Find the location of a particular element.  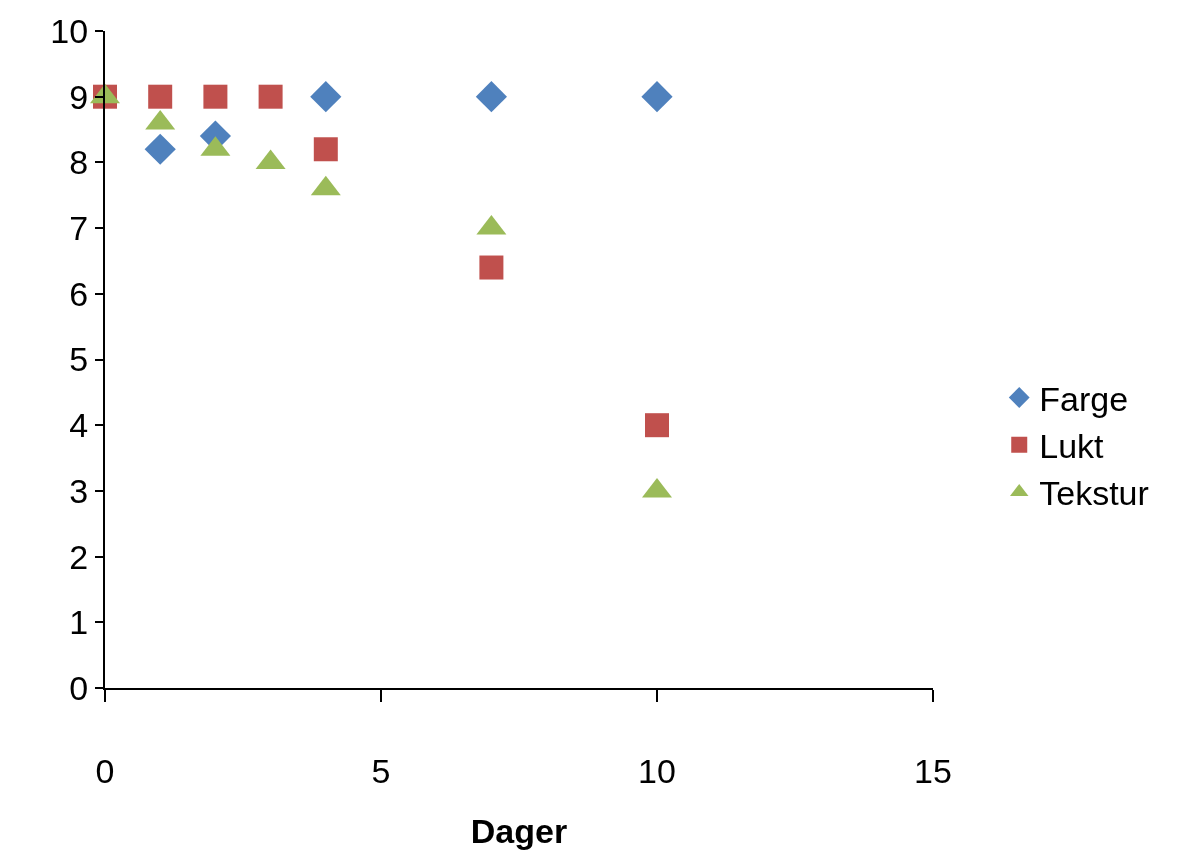

y-tick-label: 10 is located at coordinates (69, 30).